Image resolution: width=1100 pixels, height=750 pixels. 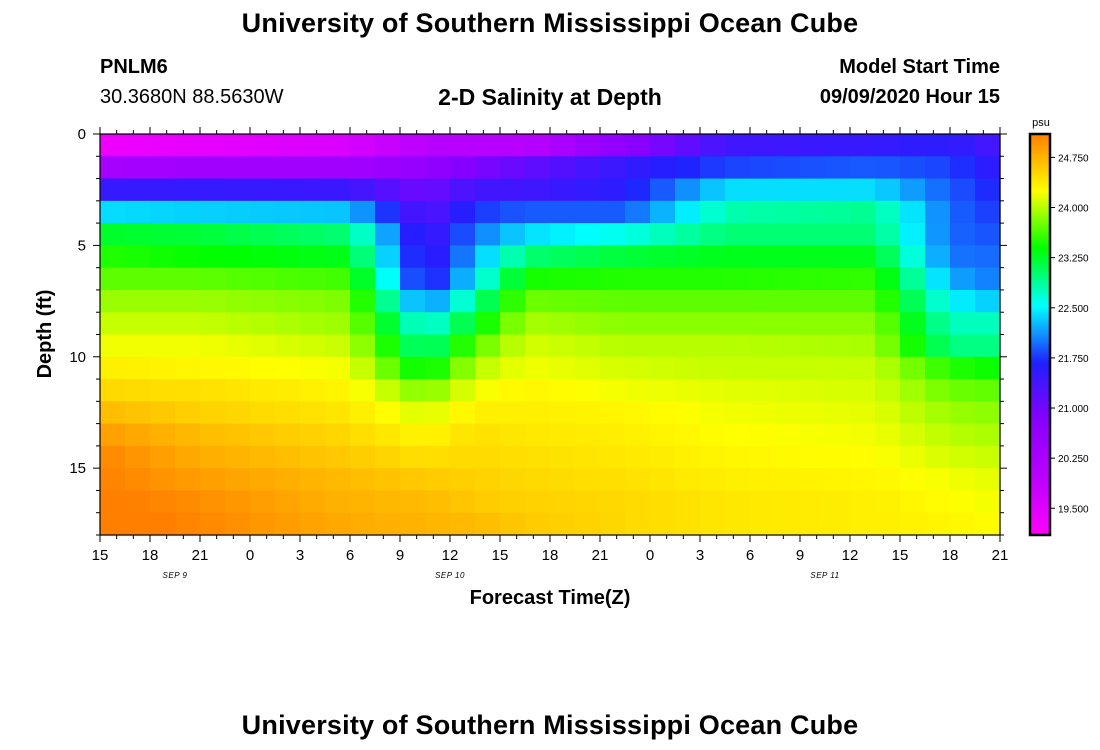 What do you see at coordinates (750, 555) in the screenshot?
I see `x-tick-label: 6` at bounding box center [750, 555].